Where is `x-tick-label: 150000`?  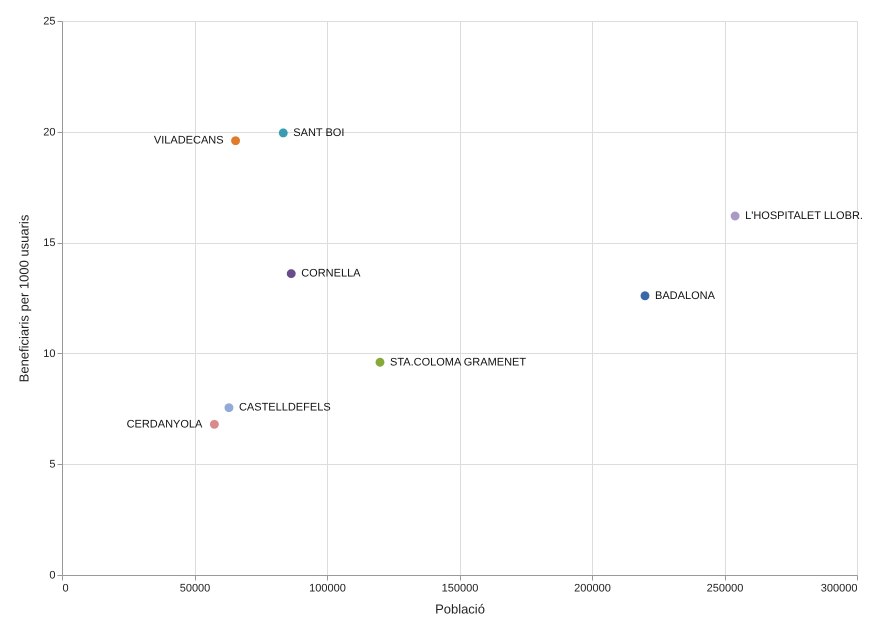
x-tick-label: 150000 is located at coordinates (460, 588).